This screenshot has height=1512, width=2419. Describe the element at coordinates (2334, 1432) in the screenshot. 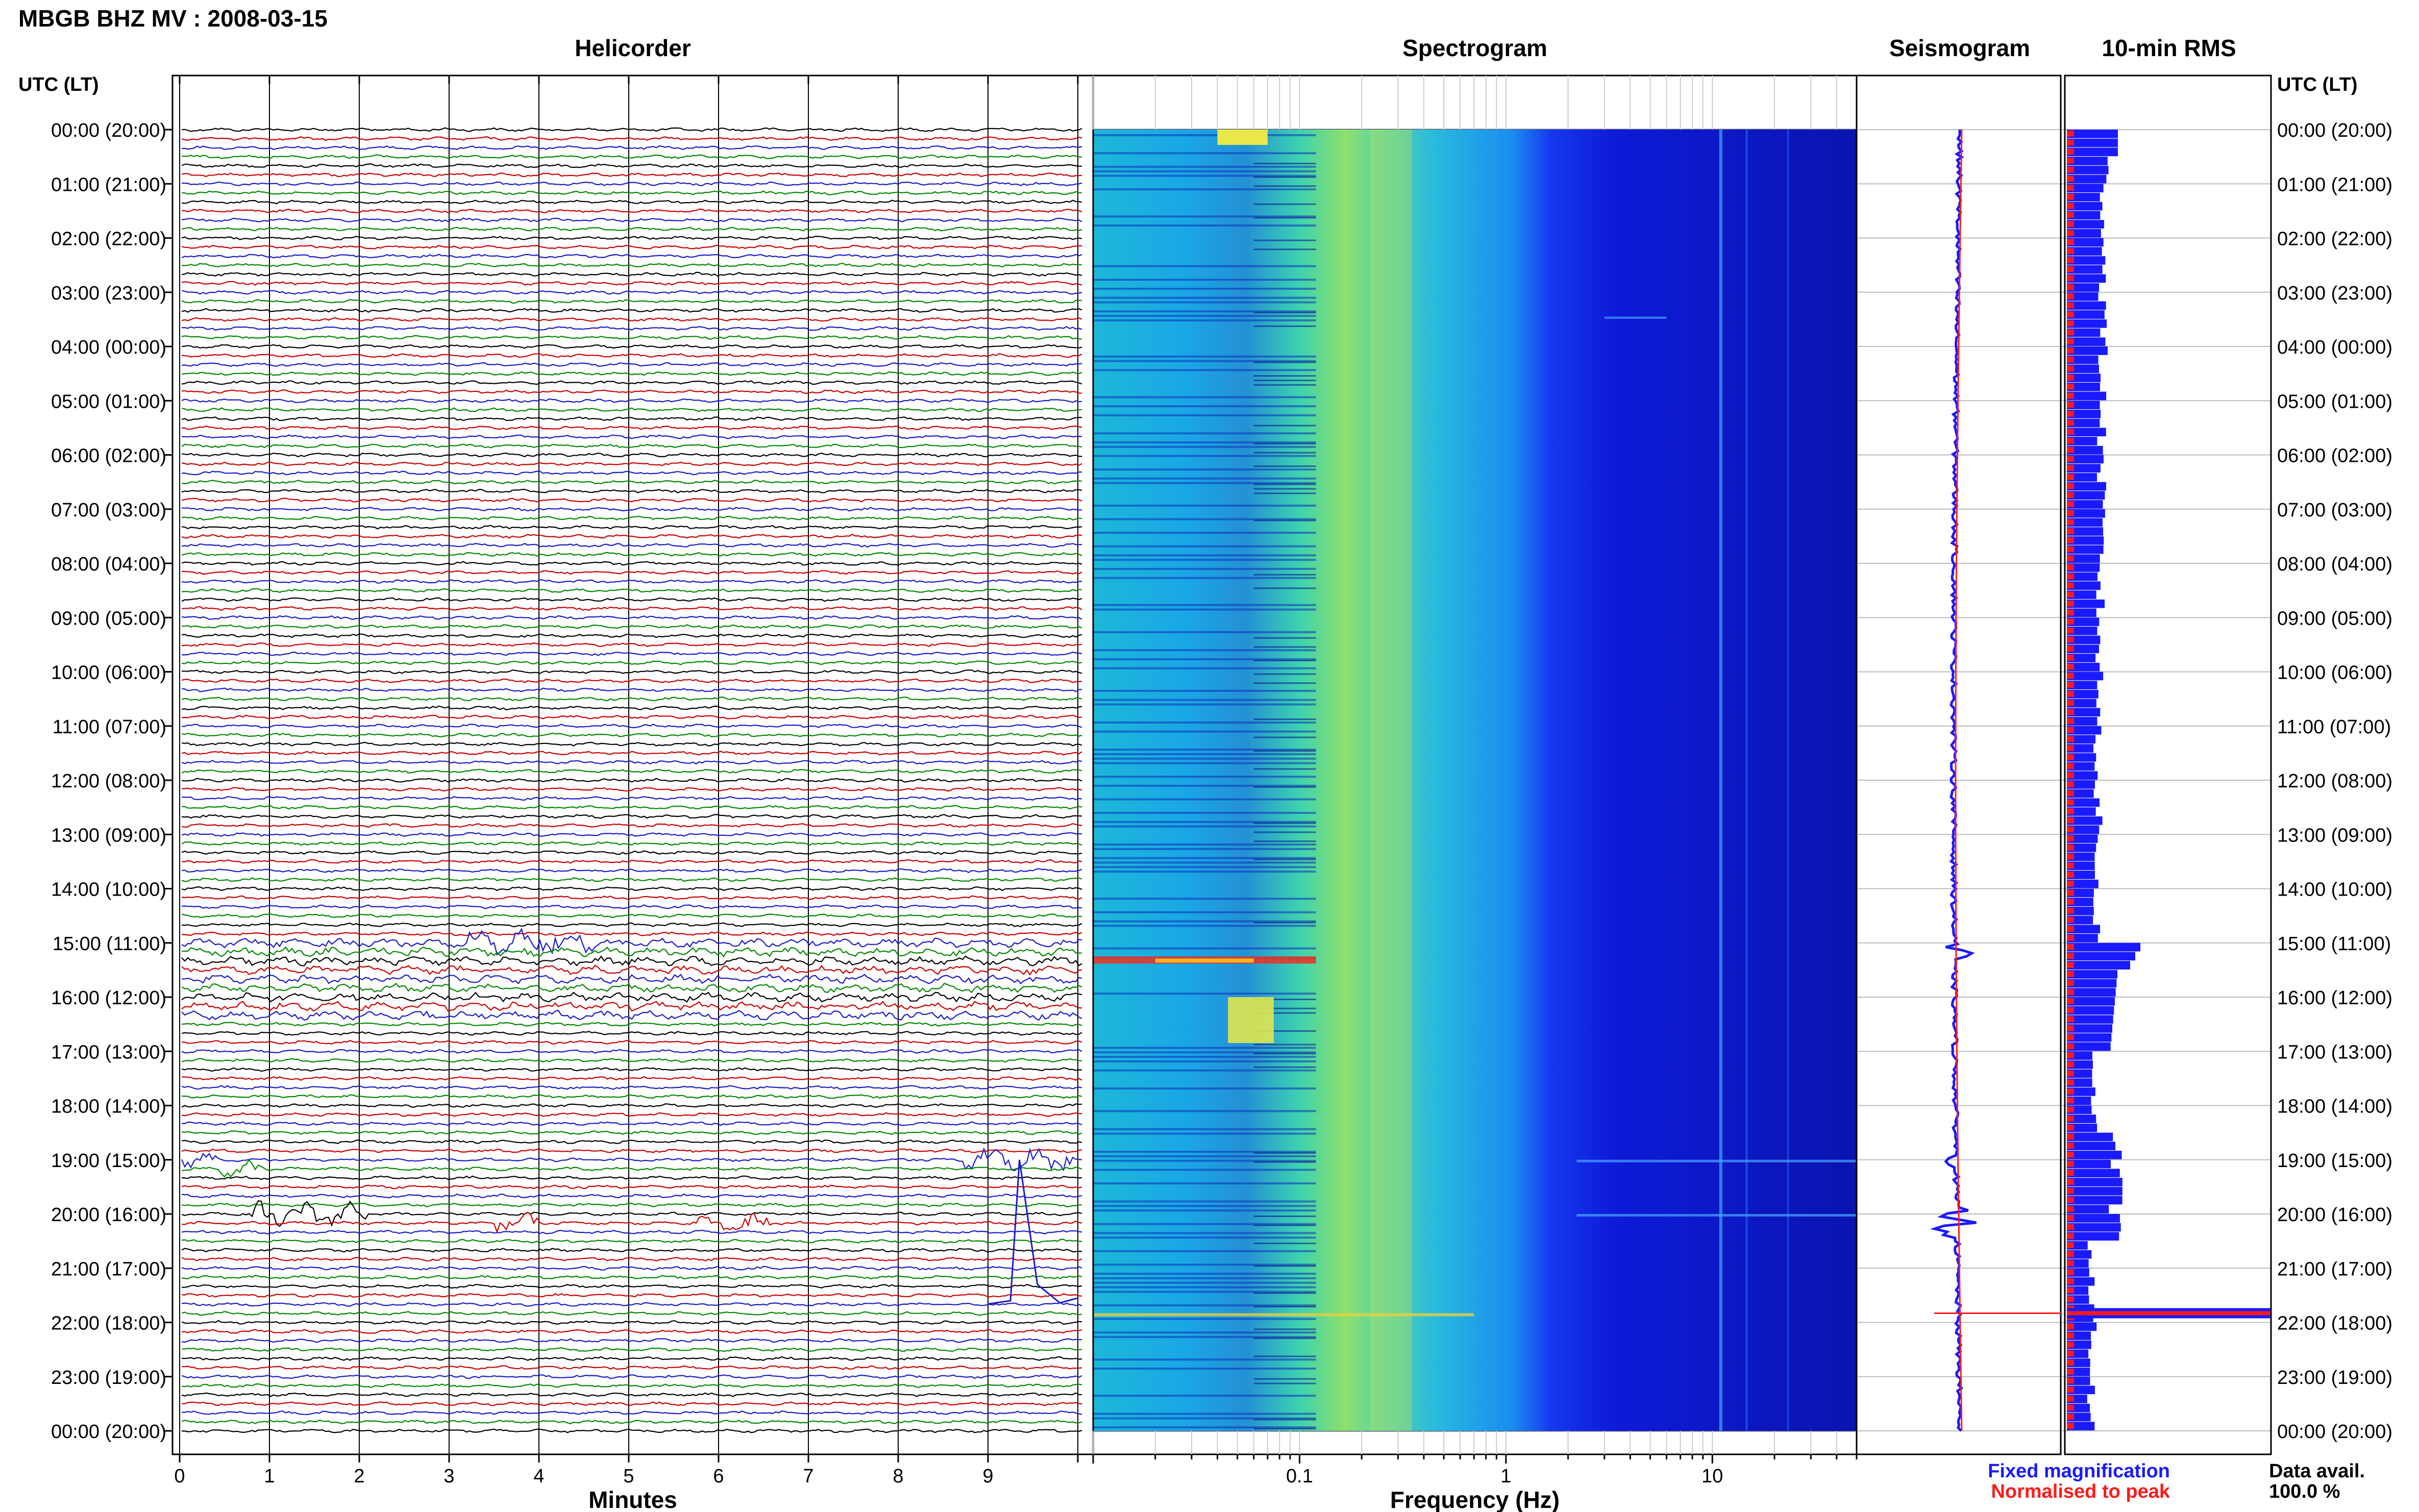

I see `row-label-right: 00:00 (20:00)` at that location.